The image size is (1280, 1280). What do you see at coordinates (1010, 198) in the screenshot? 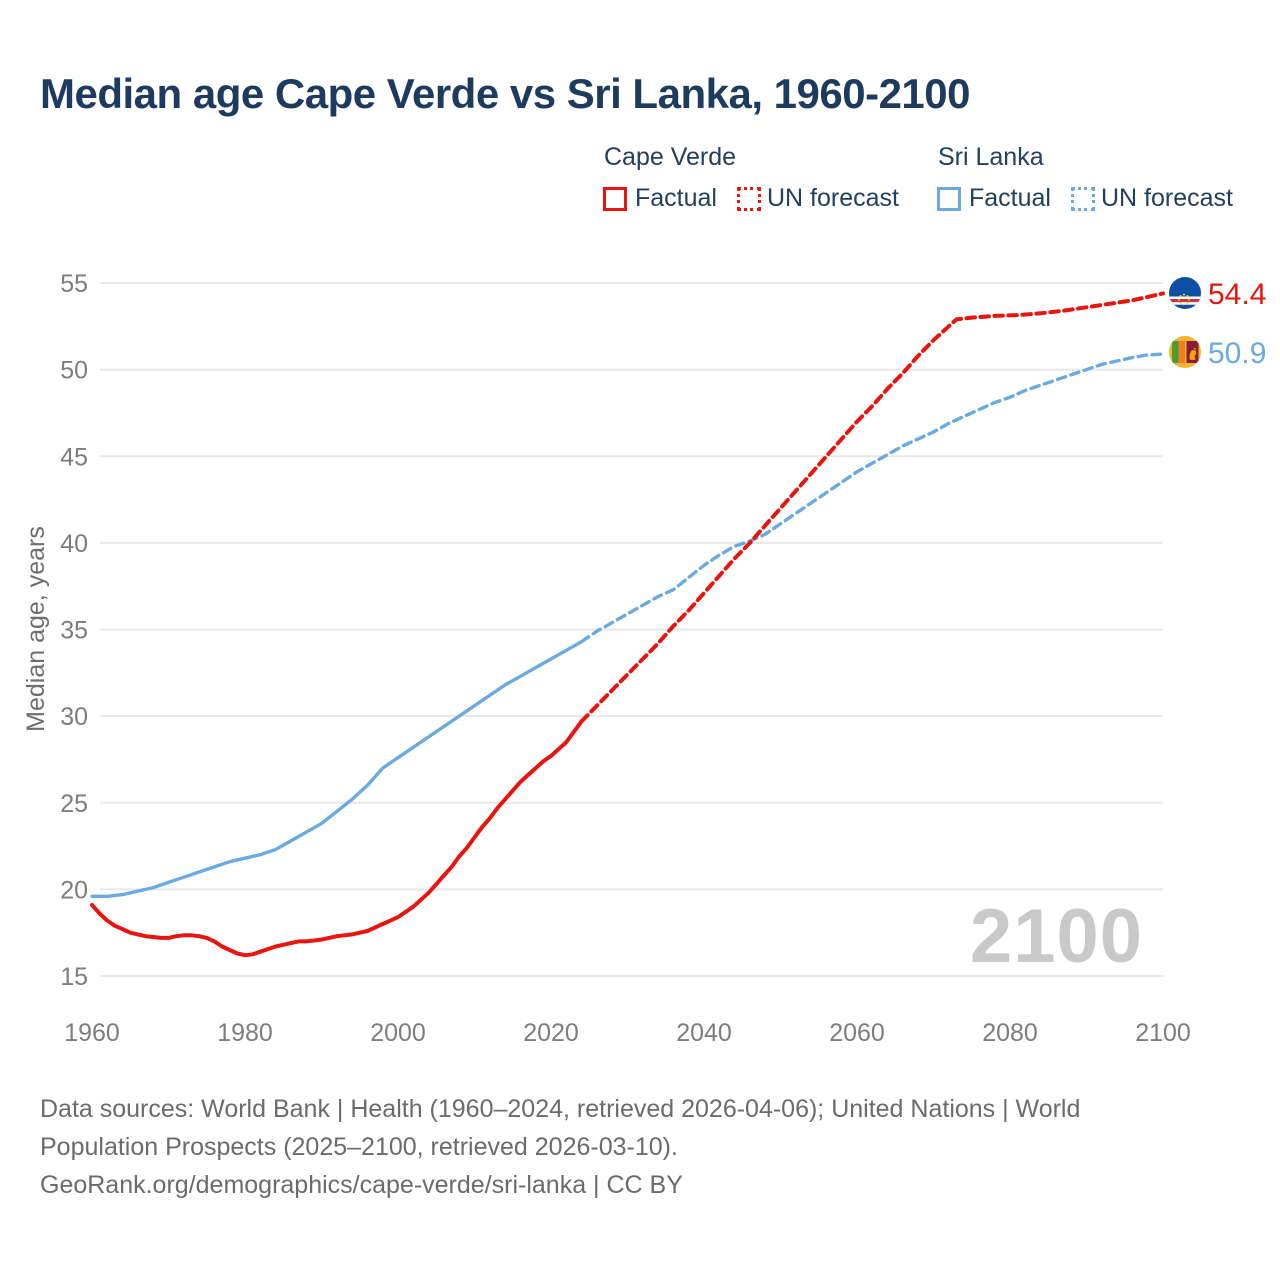
I see `legend-label-sri-lanka-factual: Factual` at bounding box center [1010, 198].